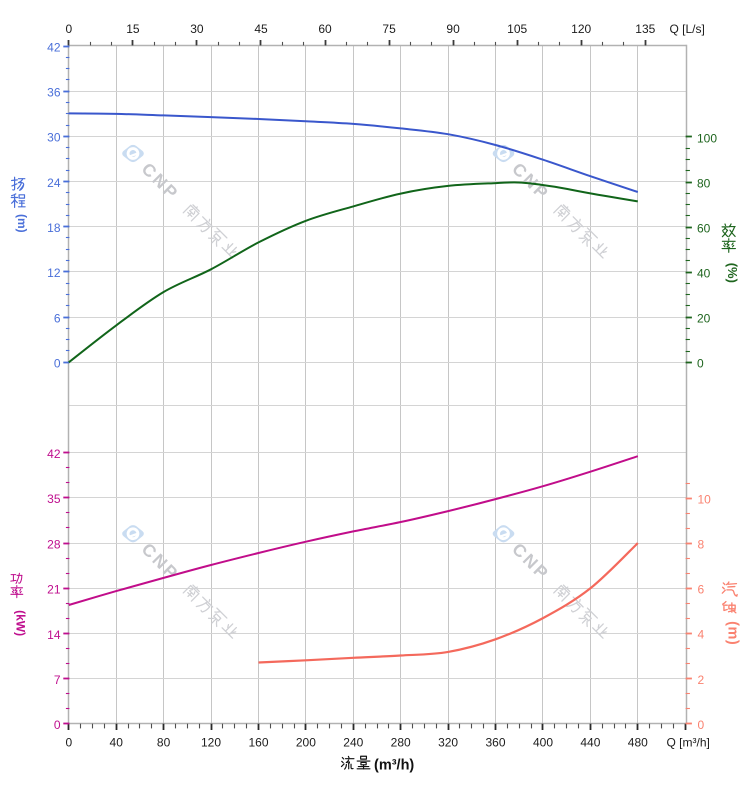 This screenshot has height=797, width=752. I want to click on svg-text: 14, so click(54, 635).